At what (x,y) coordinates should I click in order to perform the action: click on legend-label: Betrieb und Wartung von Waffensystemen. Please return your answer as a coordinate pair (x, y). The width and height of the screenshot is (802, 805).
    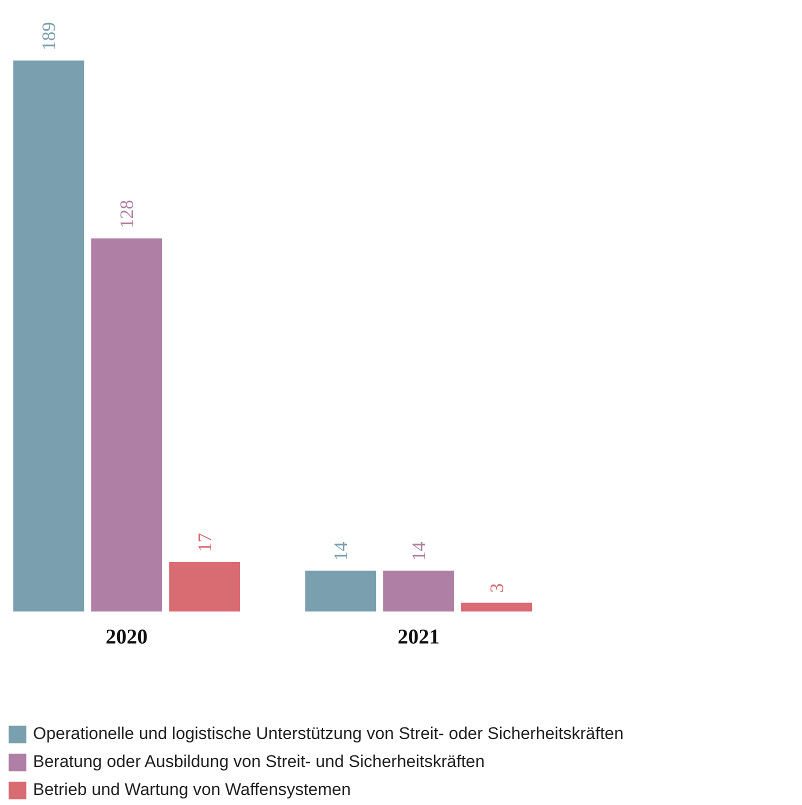
    Looking at the image, I should click on (192, 790).